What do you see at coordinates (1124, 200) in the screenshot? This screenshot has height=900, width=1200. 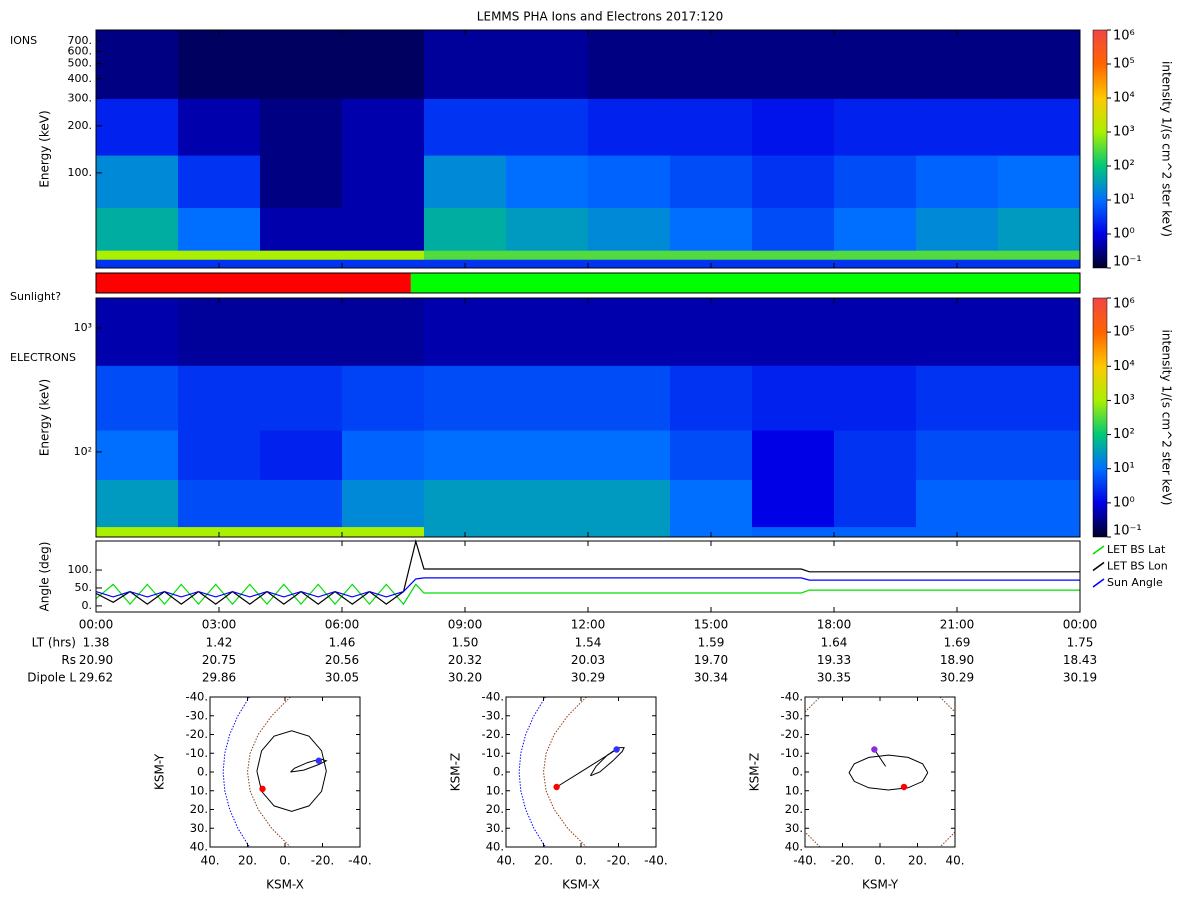 I see `colorbar-tick-label: 10¹` at bounding box center [1124, 200].